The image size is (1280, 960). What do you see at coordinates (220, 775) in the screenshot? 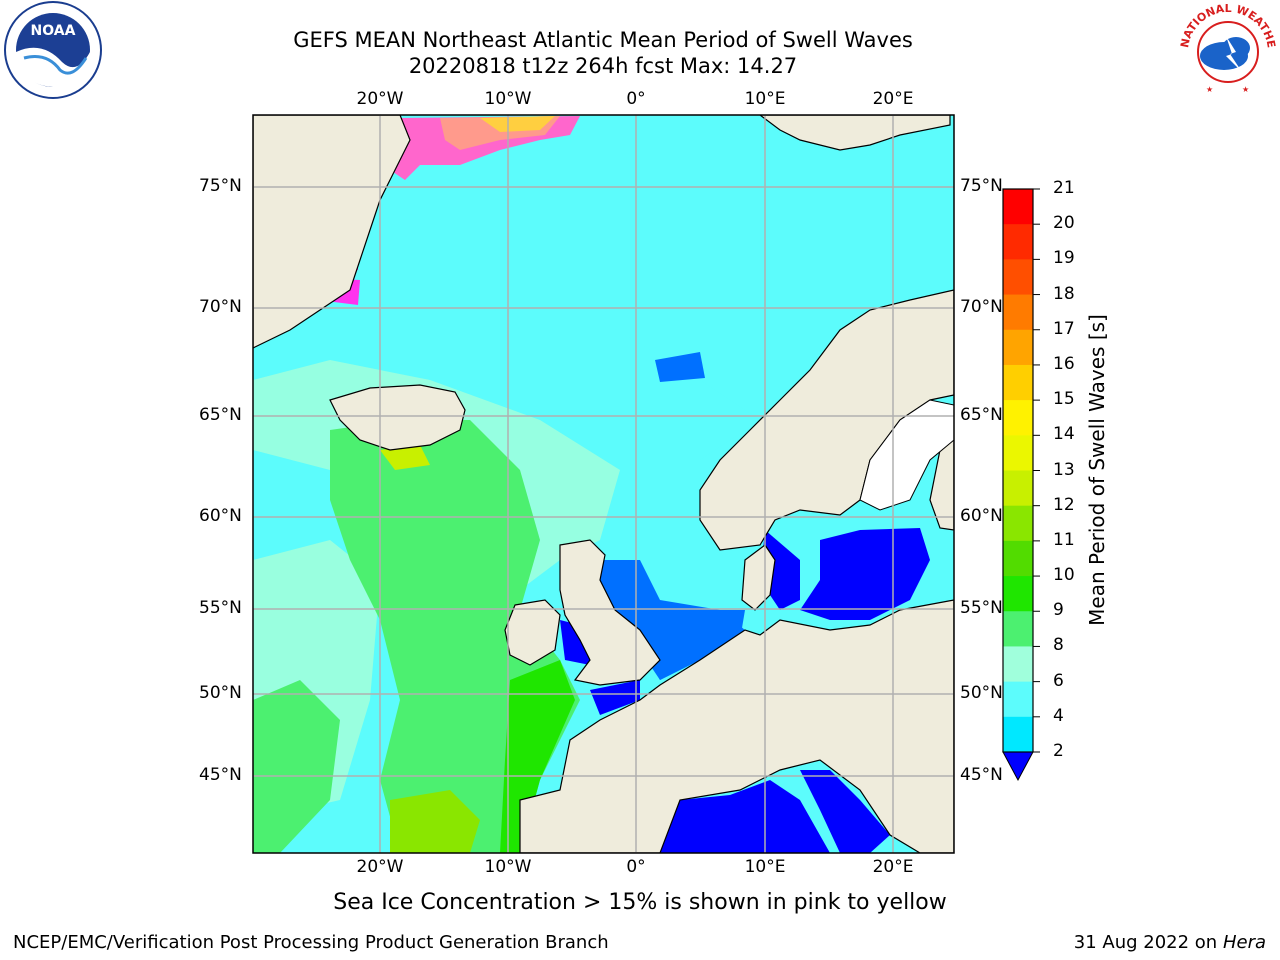
I see `lat-label-left-45: 45°N` at bounding box center [220, 775].